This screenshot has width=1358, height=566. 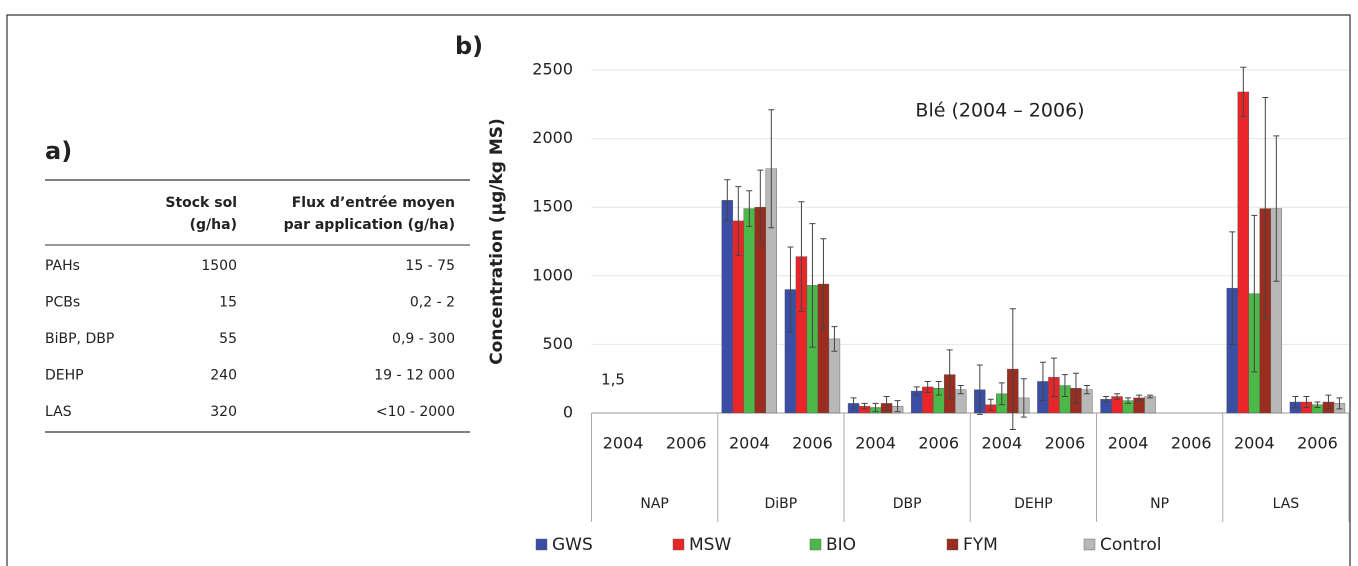 What do you see at coordinates (469, 46) in the screenshot?
I see `panel-label: b)` at bounding box center [469, 46].